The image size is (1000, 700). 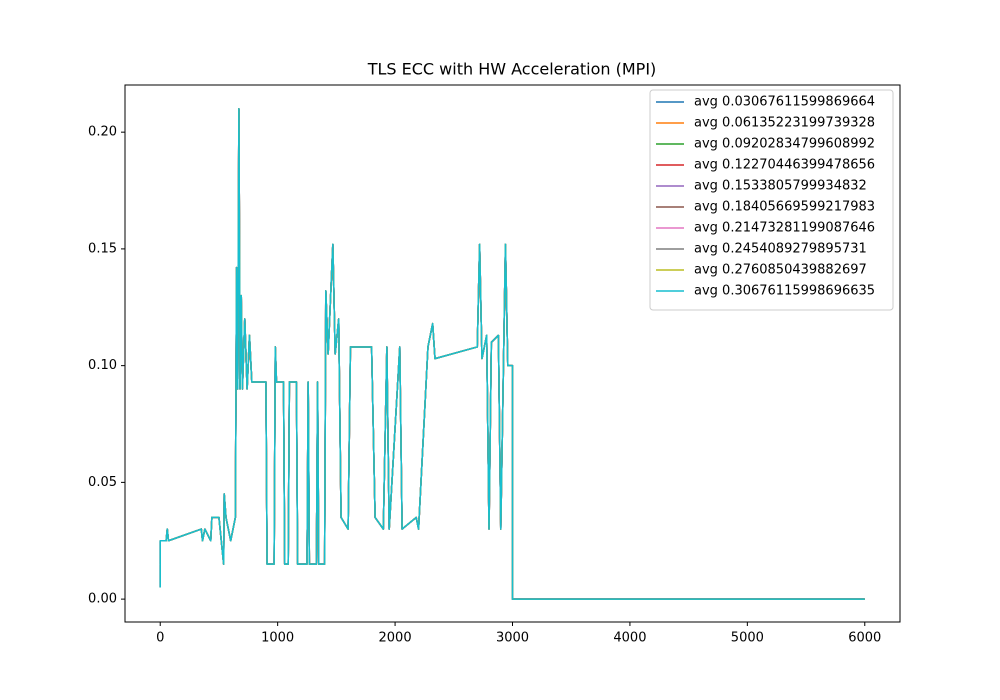 What do you see at coordinates (102, 482) in the screenshot?
I see `y-tick-label: 0.05` at bounding box center [102, 482].